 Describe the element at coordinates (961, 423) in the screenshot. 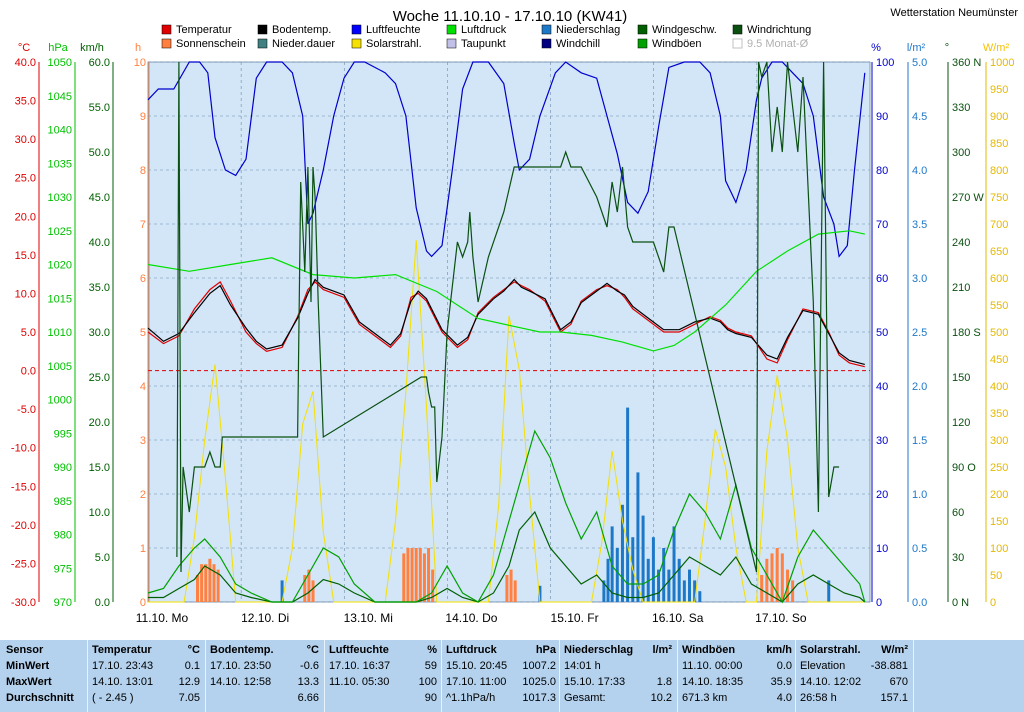

I see `tick-label-direction: 120` at that location.